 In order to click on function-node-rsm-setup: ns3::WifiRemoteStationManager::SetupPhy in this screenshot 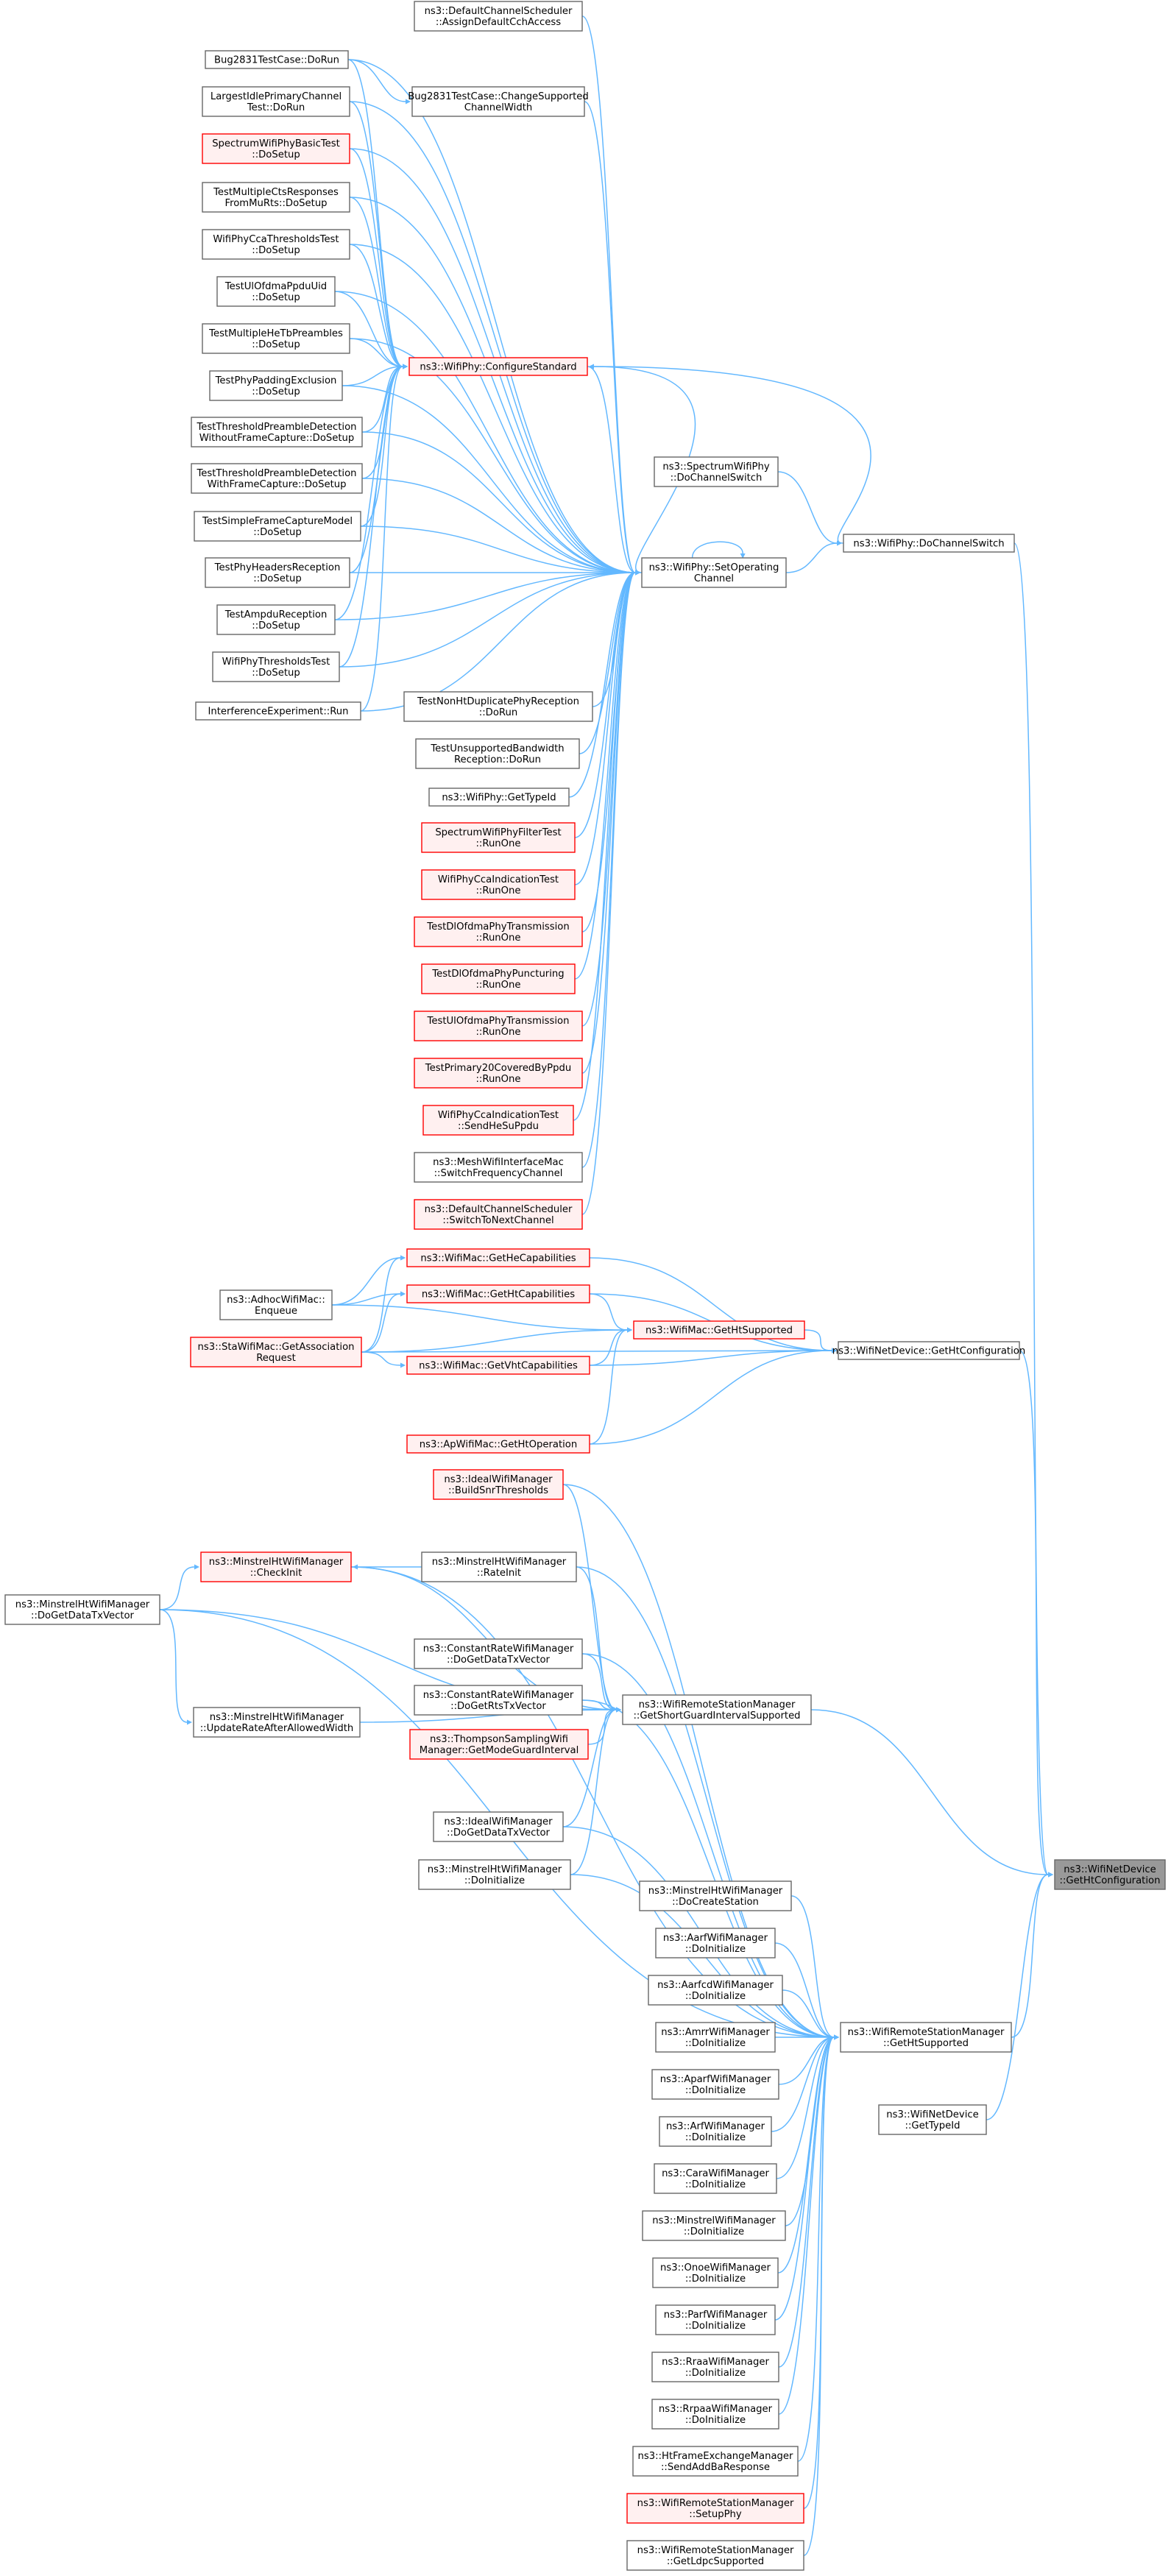, I will do `click(715, 2508)`.